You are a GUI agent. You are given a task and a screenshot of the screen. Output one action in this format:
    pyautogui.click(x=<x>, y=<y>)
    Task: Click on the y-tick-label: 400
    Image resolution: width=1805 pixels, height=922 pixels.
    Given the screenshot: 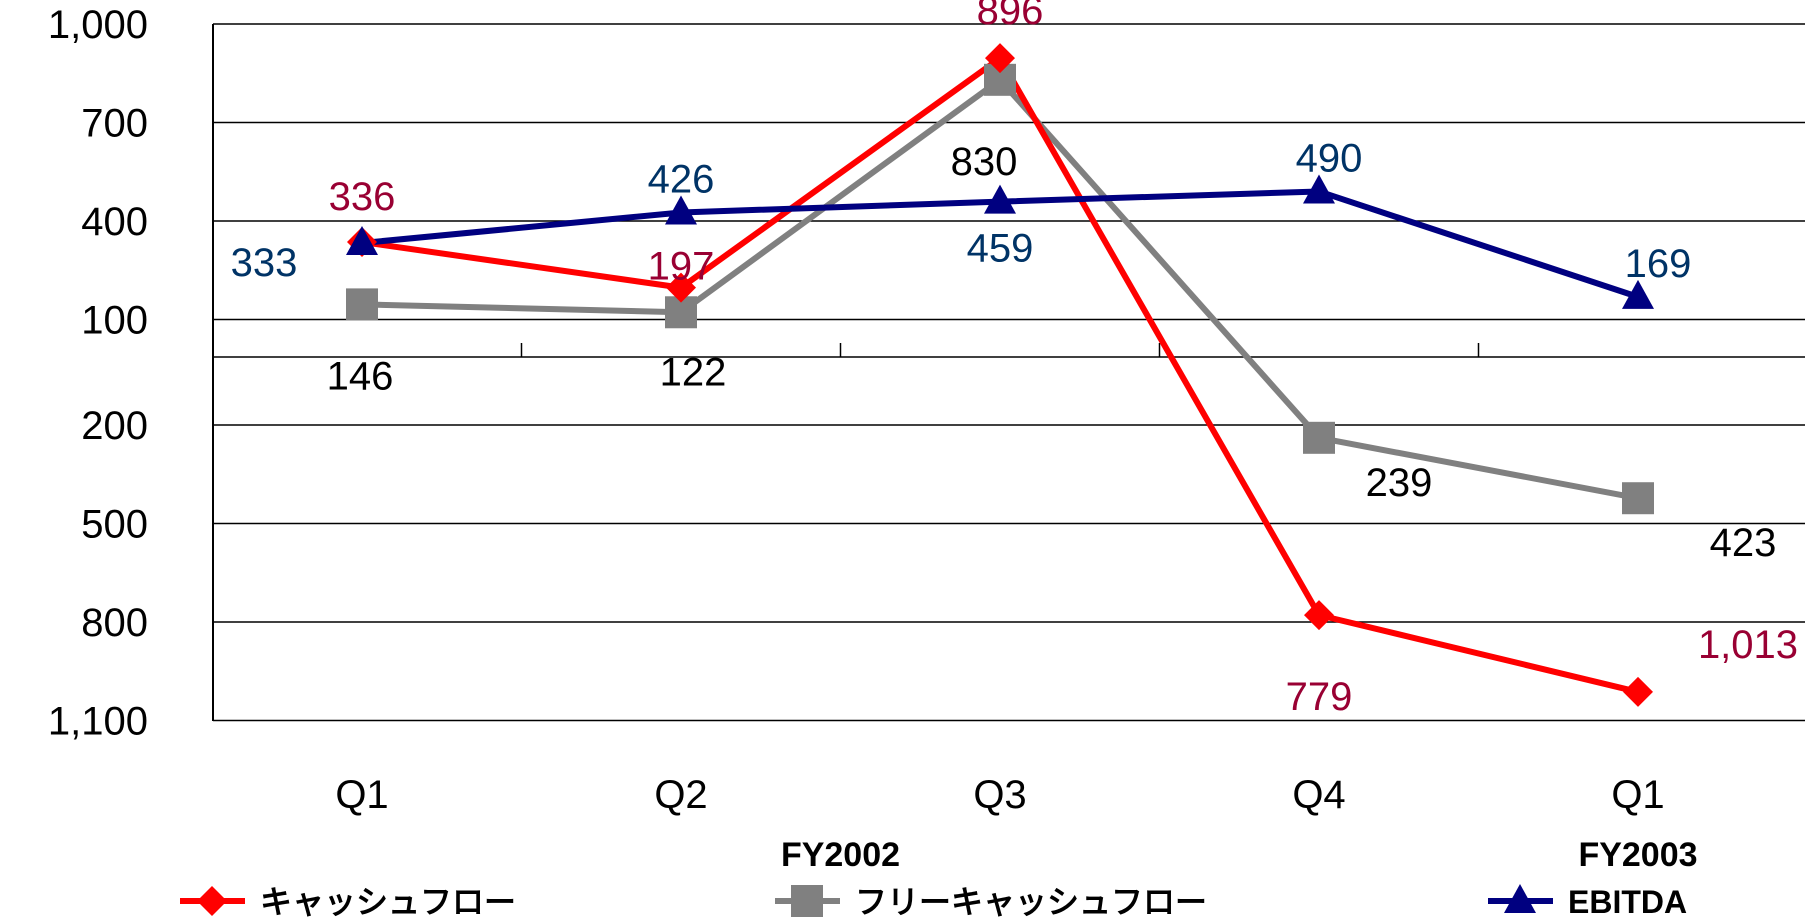 What is the action you would take?
    pyautogui.click(x=114, y=222)
    